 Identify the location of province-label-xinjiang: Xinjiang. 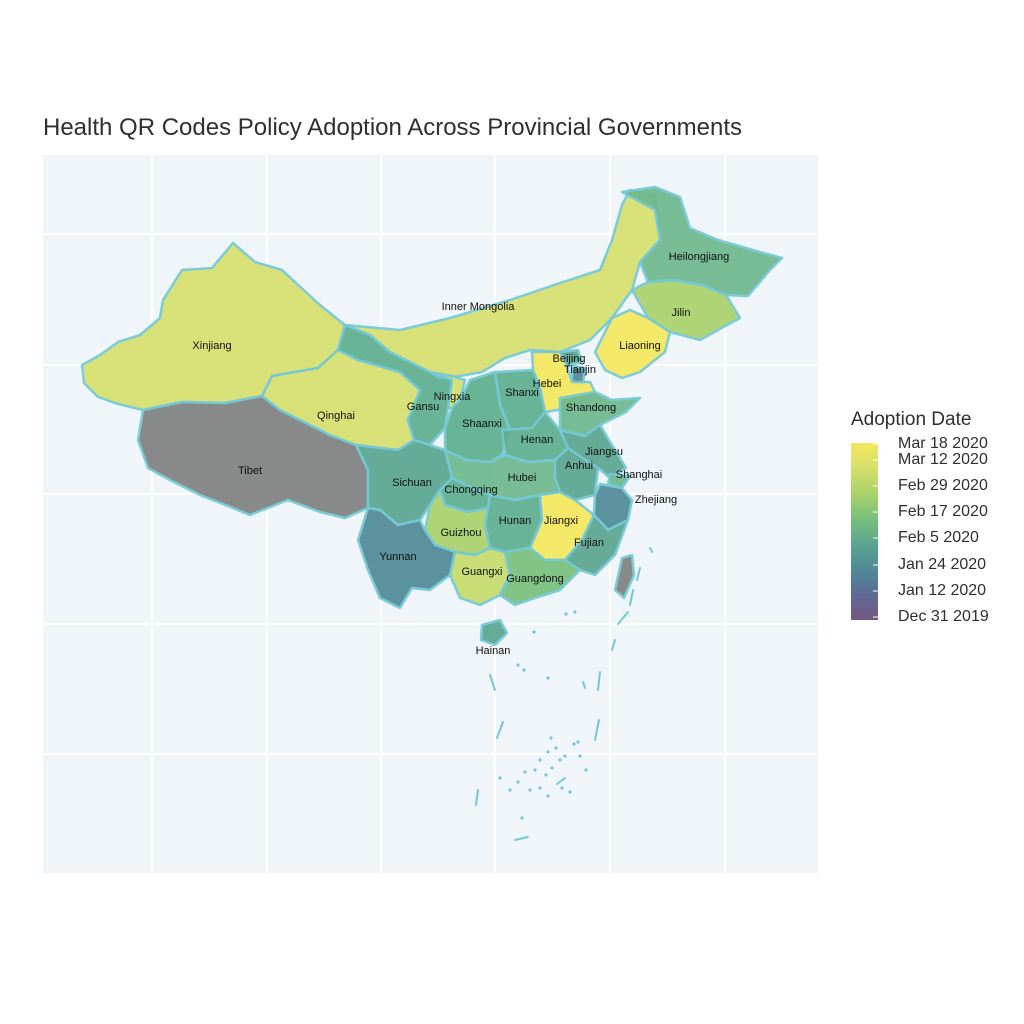
(211, 346).